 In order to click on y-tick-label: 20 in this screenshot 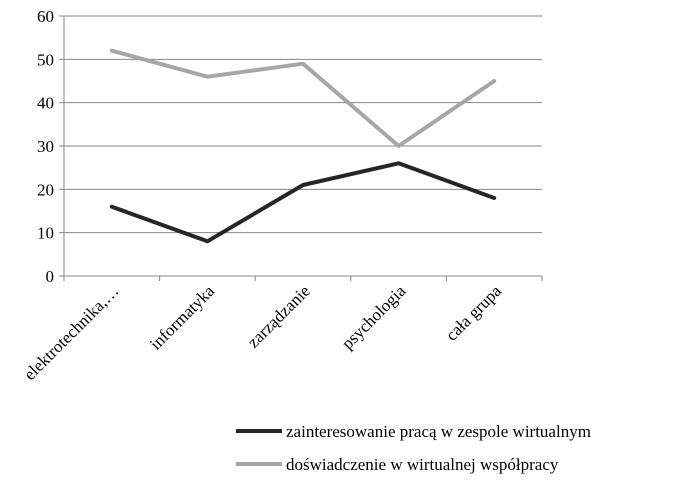, I will do `click(45, 189)`.